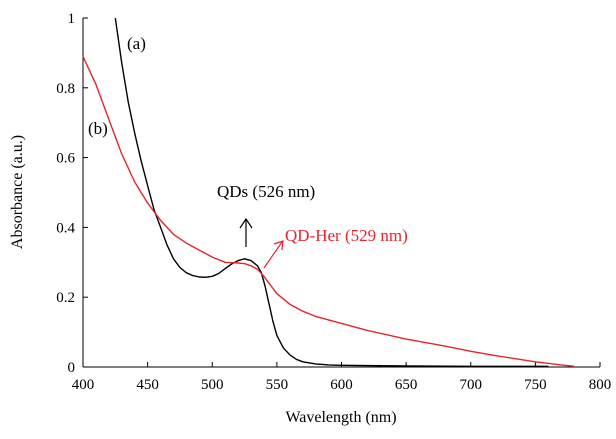 The height and width of the screenshot is (439, 616). Describe the element at coordinates (65, 228) in the screenshot. I see `y-tick-label: 0.4` at that location.